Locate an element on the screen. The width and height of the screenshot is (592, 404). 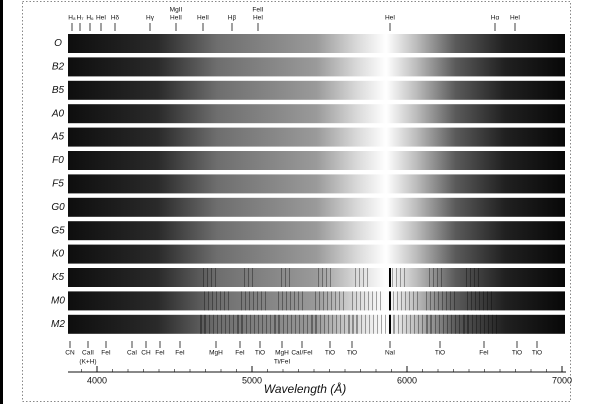
spectral-class: M2 is located at coordinates (58, 324).